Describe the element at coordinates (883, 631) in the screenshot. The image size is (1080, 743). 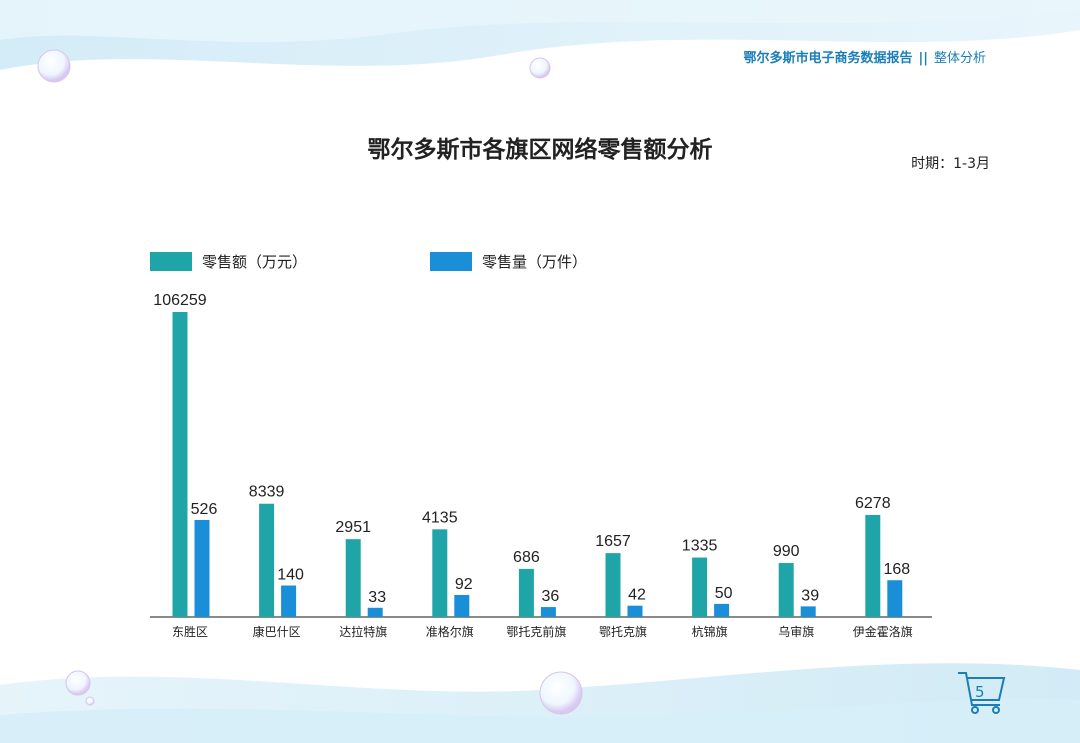
I see `x-tick-label: 伊金霍洛旗` at that location.